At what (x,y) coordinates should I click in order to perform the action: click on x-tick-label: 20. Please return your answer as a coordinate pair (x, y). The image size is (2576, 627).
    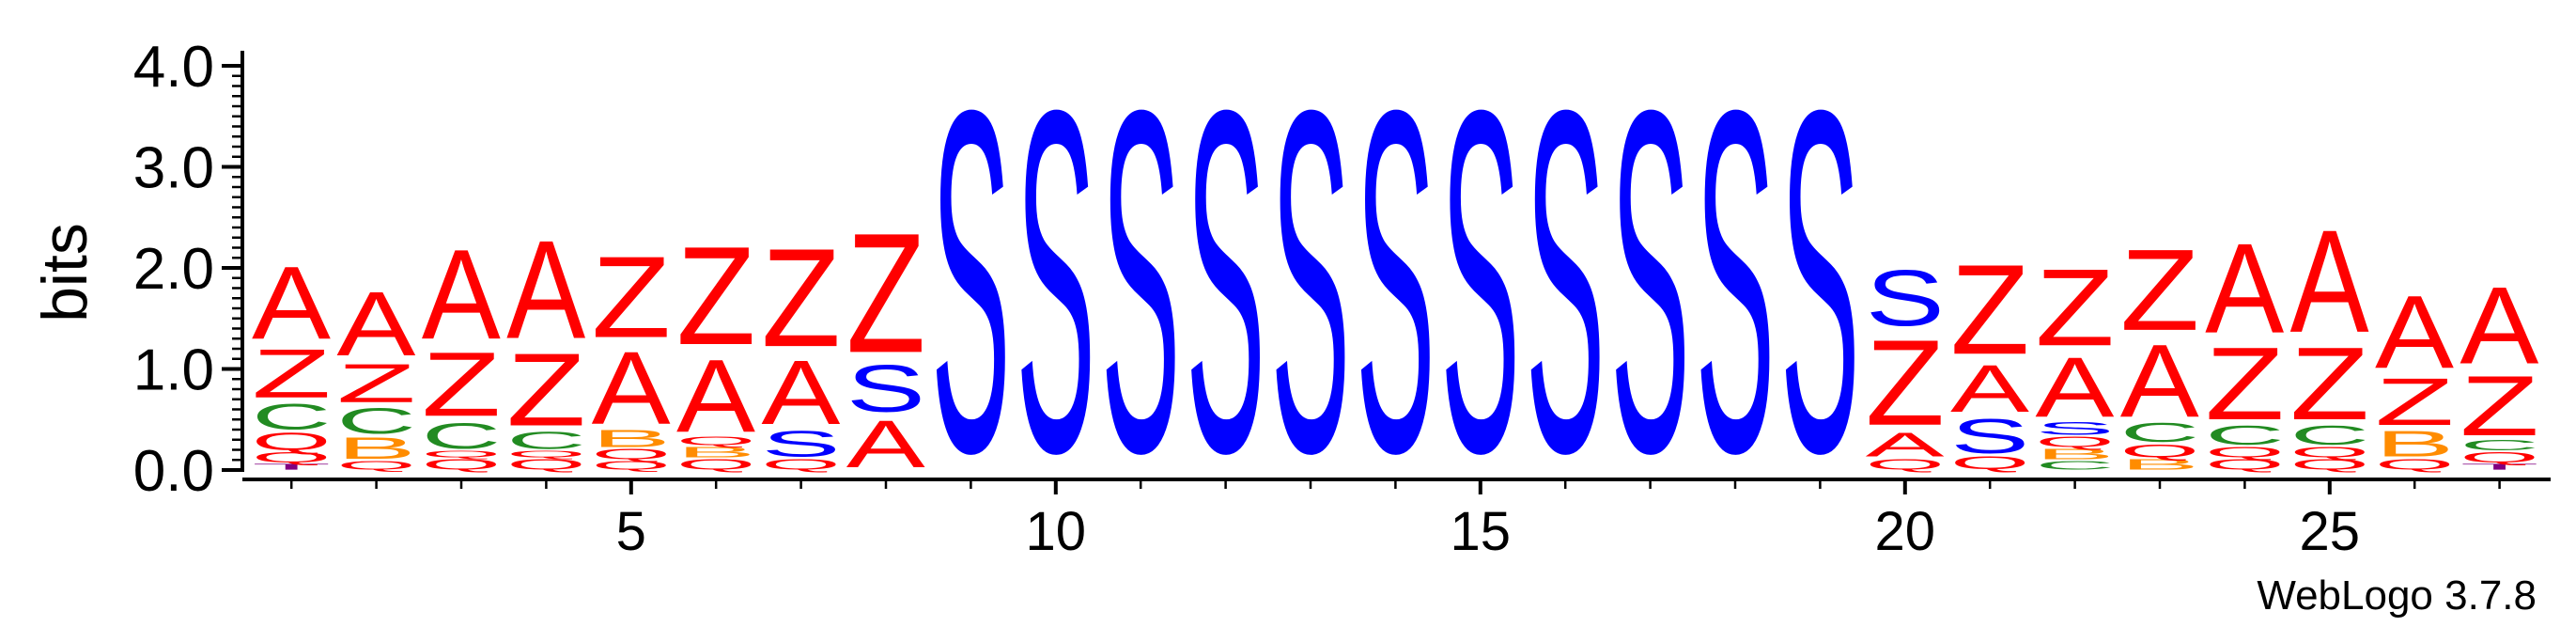
    Looking at the image, I should click on (1905, 531).